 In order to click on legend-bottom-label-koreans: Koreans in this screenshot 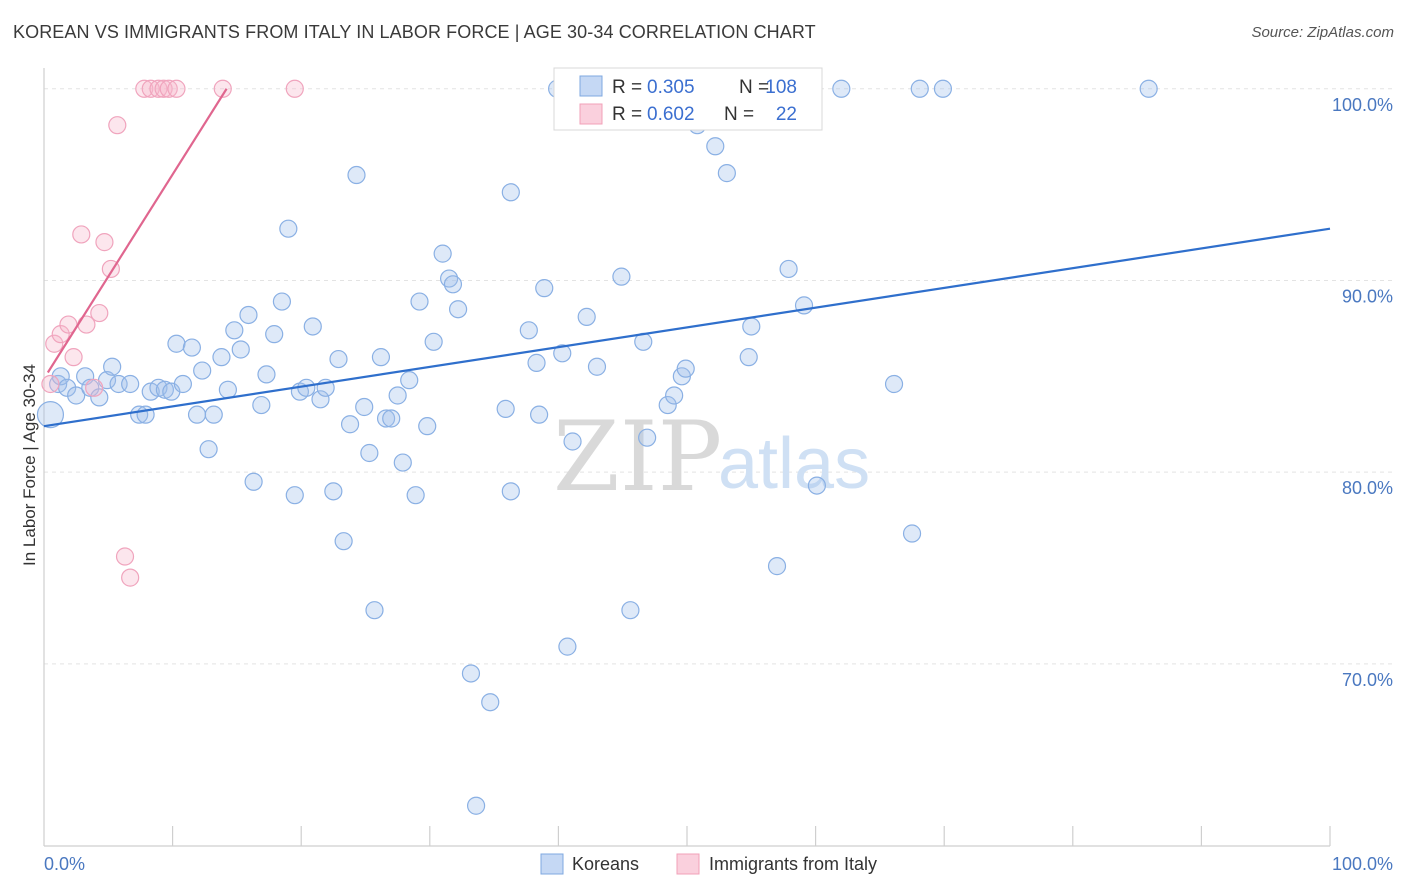, I will do `click(605, 864)`.